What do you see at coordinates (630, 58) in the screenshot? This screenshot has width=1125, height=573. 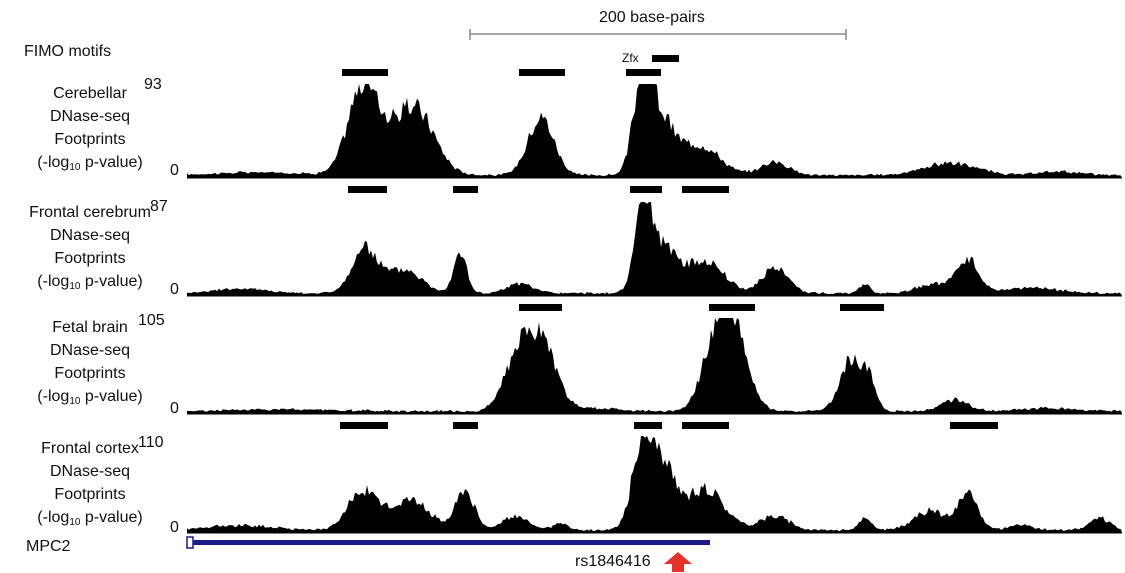 I see `zfx-motif-label: Zfx` at bounding box center [630, 58].